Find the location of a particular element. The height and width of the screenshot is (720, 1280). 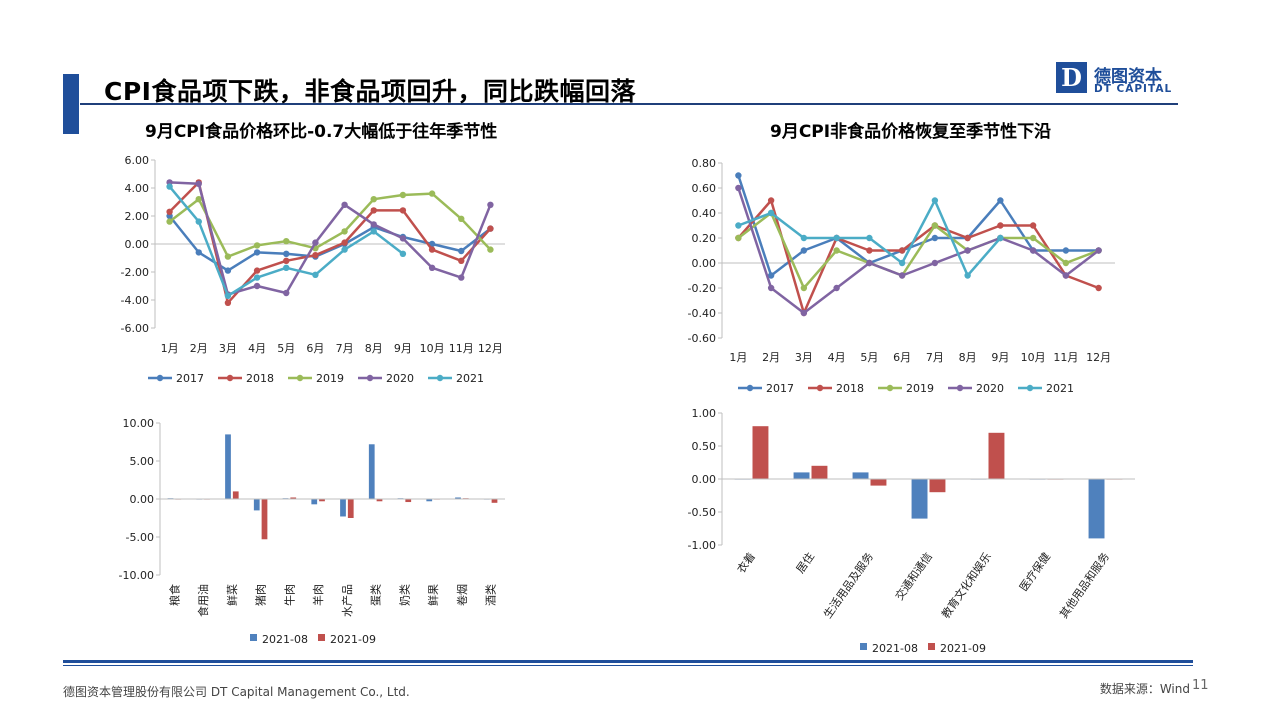

legend-2021-09-swatch is located at coordinates (931, 646).